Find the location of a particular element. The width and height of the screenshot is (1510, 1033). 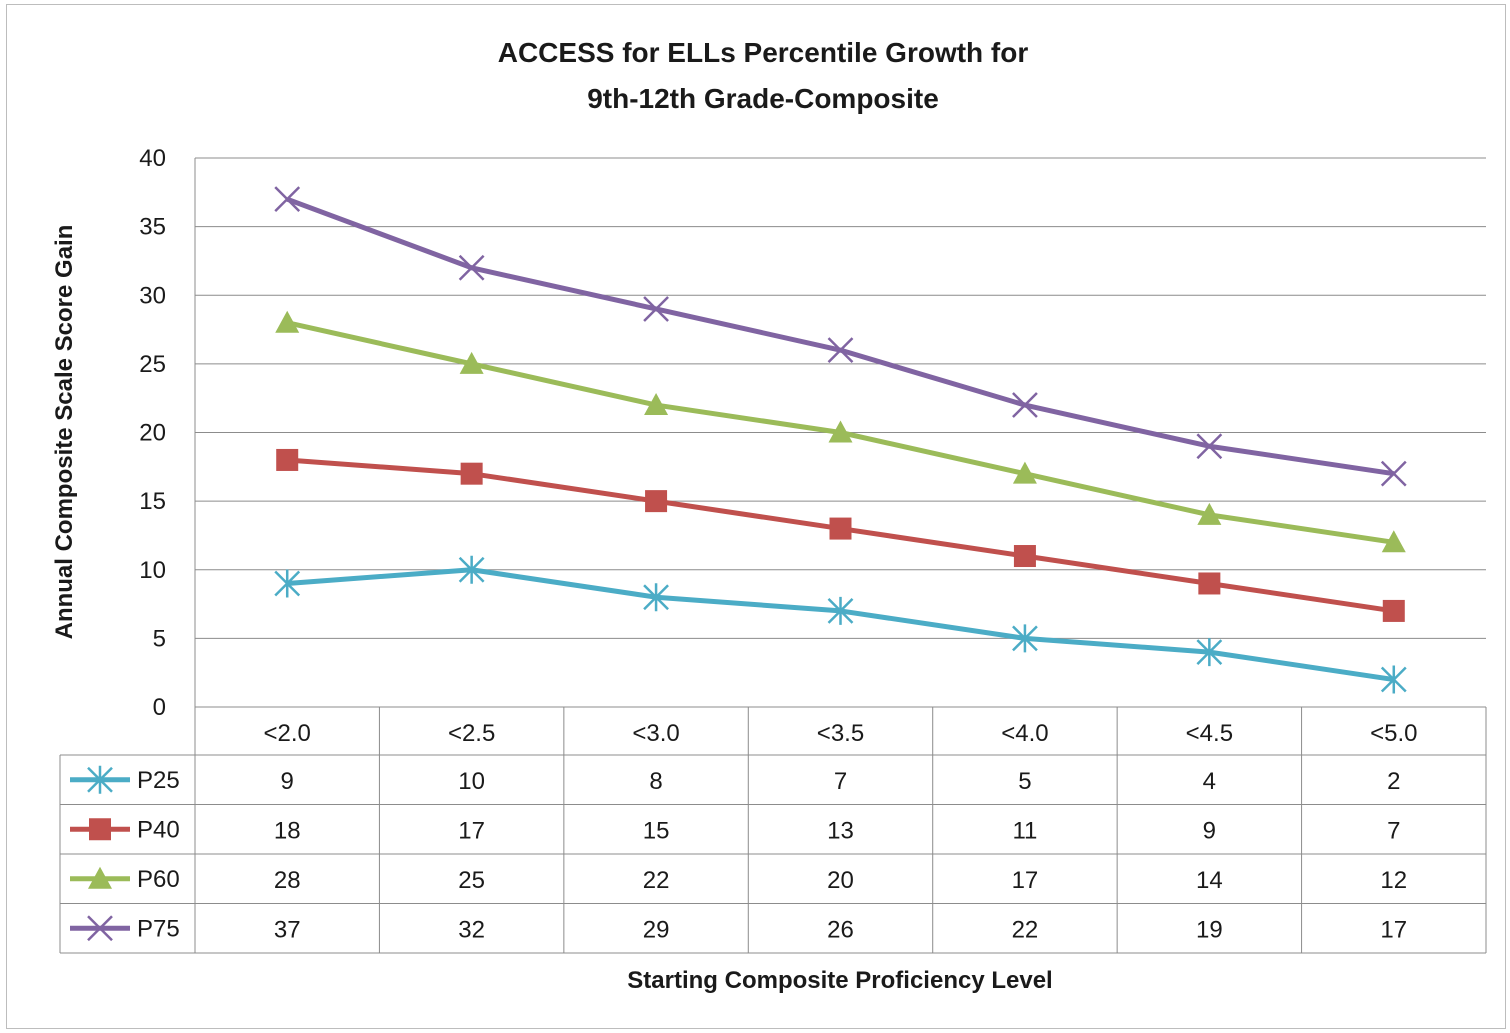

table-cell-p40-3: 13 is located at coordinates (840, 830).